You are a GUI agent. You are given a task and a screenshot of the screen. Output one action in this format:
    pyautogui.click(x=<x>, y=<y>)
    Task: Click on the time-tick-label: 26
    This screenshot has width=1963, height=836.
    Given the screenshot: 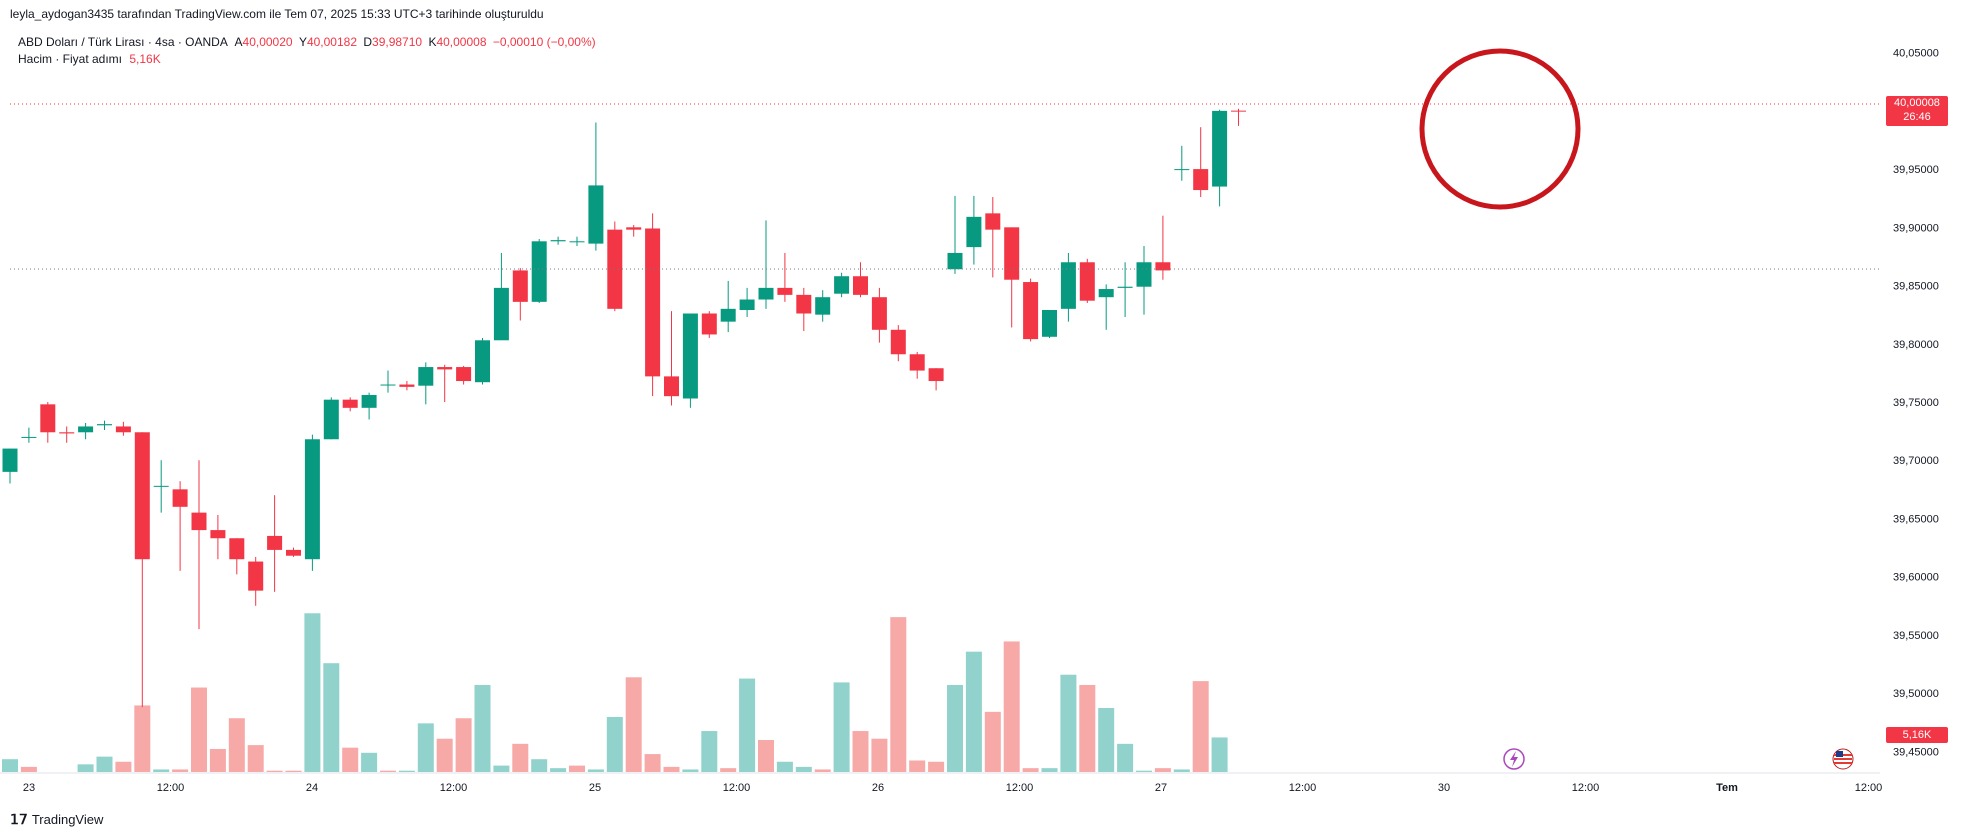 What is the action you would take?
    pyautogui.click(x=878, y=788)
    